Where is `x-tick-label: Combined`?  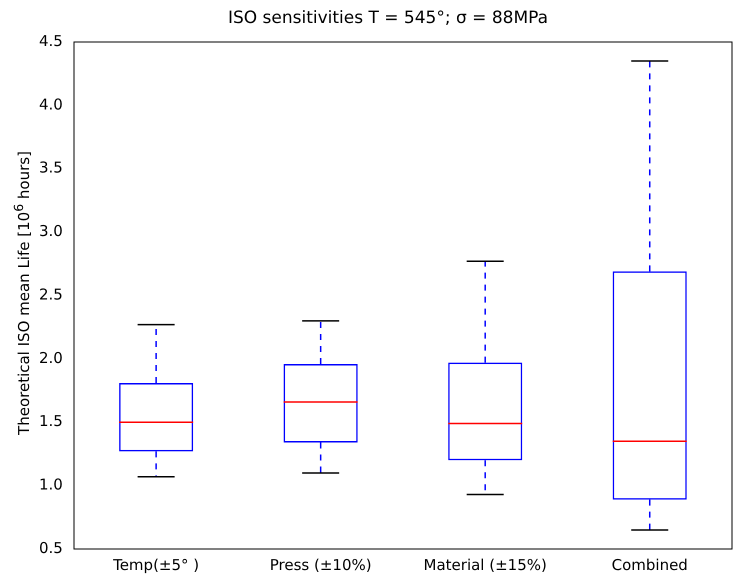
x-tick-label: Combined is located at coordinates (650, 565).